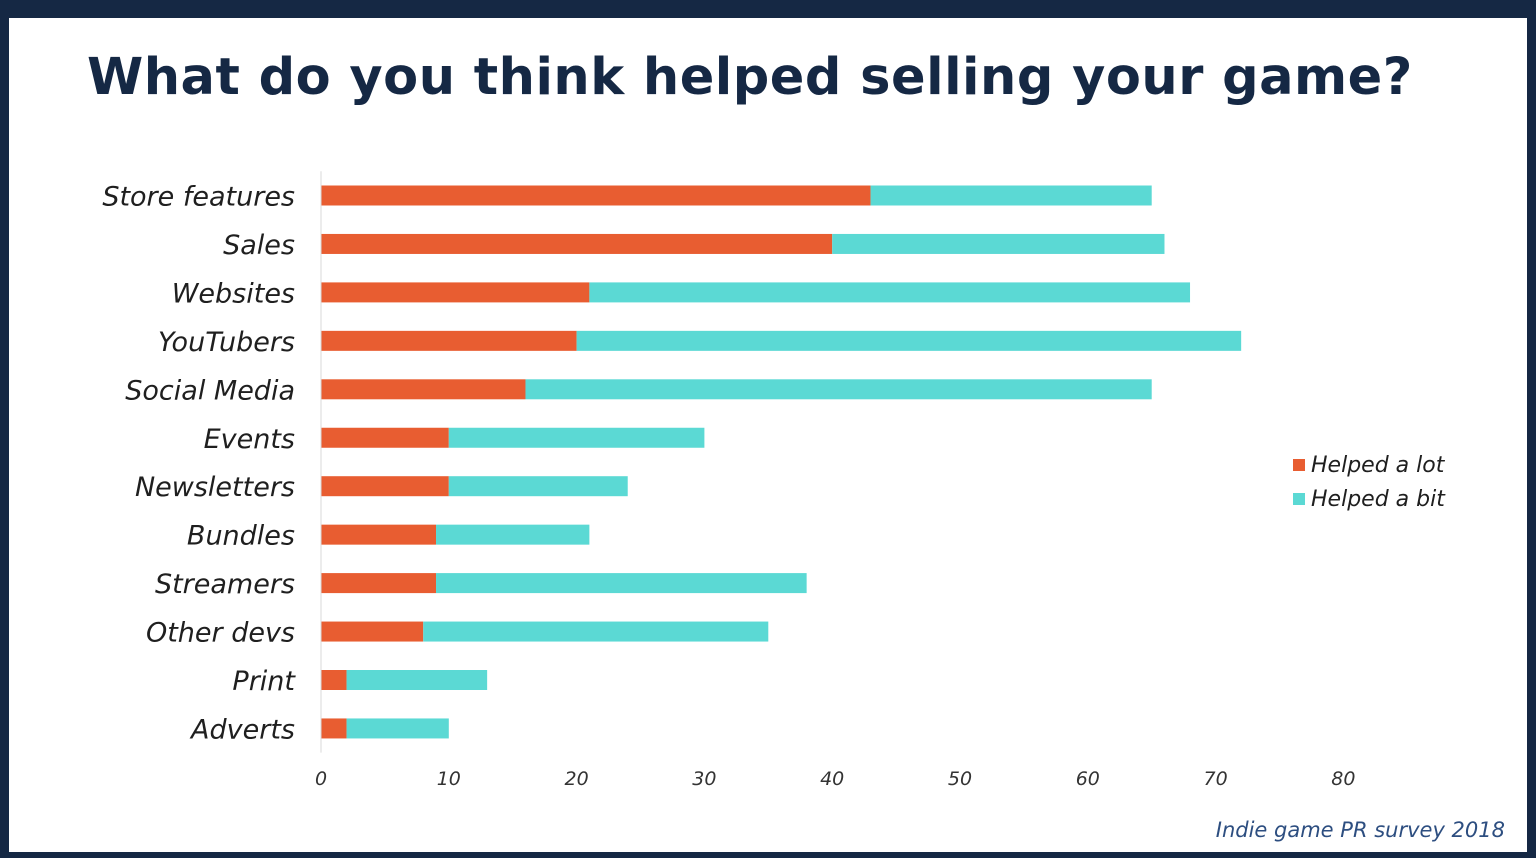  What do you see at coordinates (449, 340) in the screenshot?
I see `bar-youtubers-helped-a-lot` at bounding box center [449, 340].